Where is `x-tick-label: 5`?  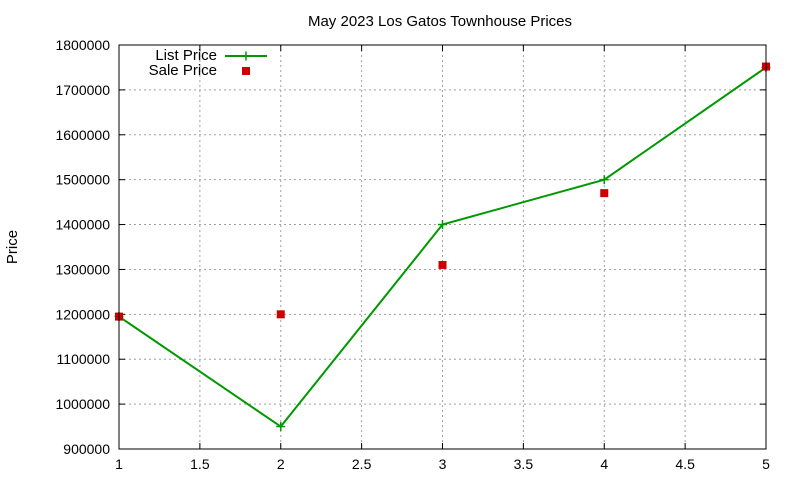
x-tick-label: 5 is located at coordinates (766, 464).